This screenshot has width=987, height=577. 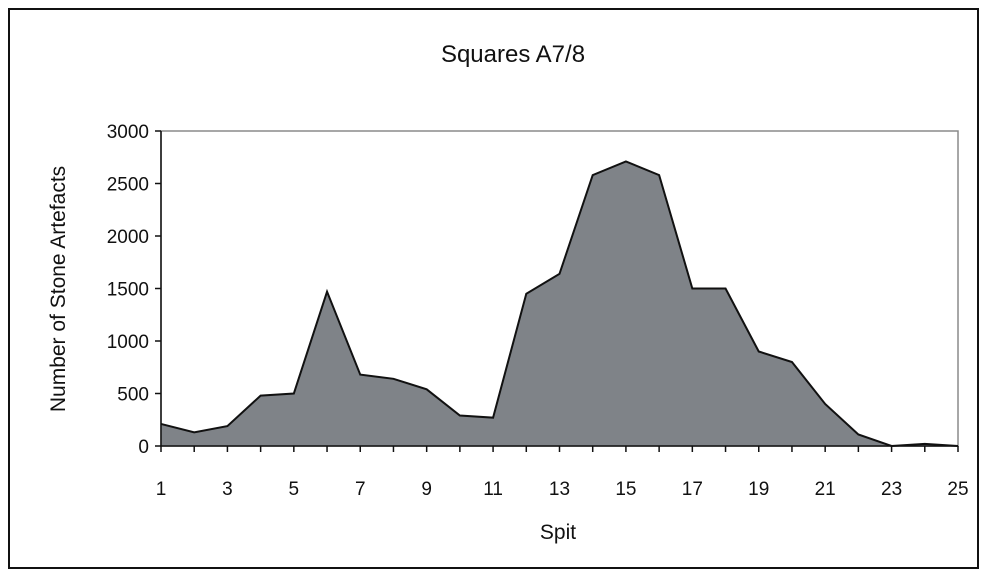 I want to click on y-axis-label: Number of Stone Artefacts, so click(x=58, y=289).